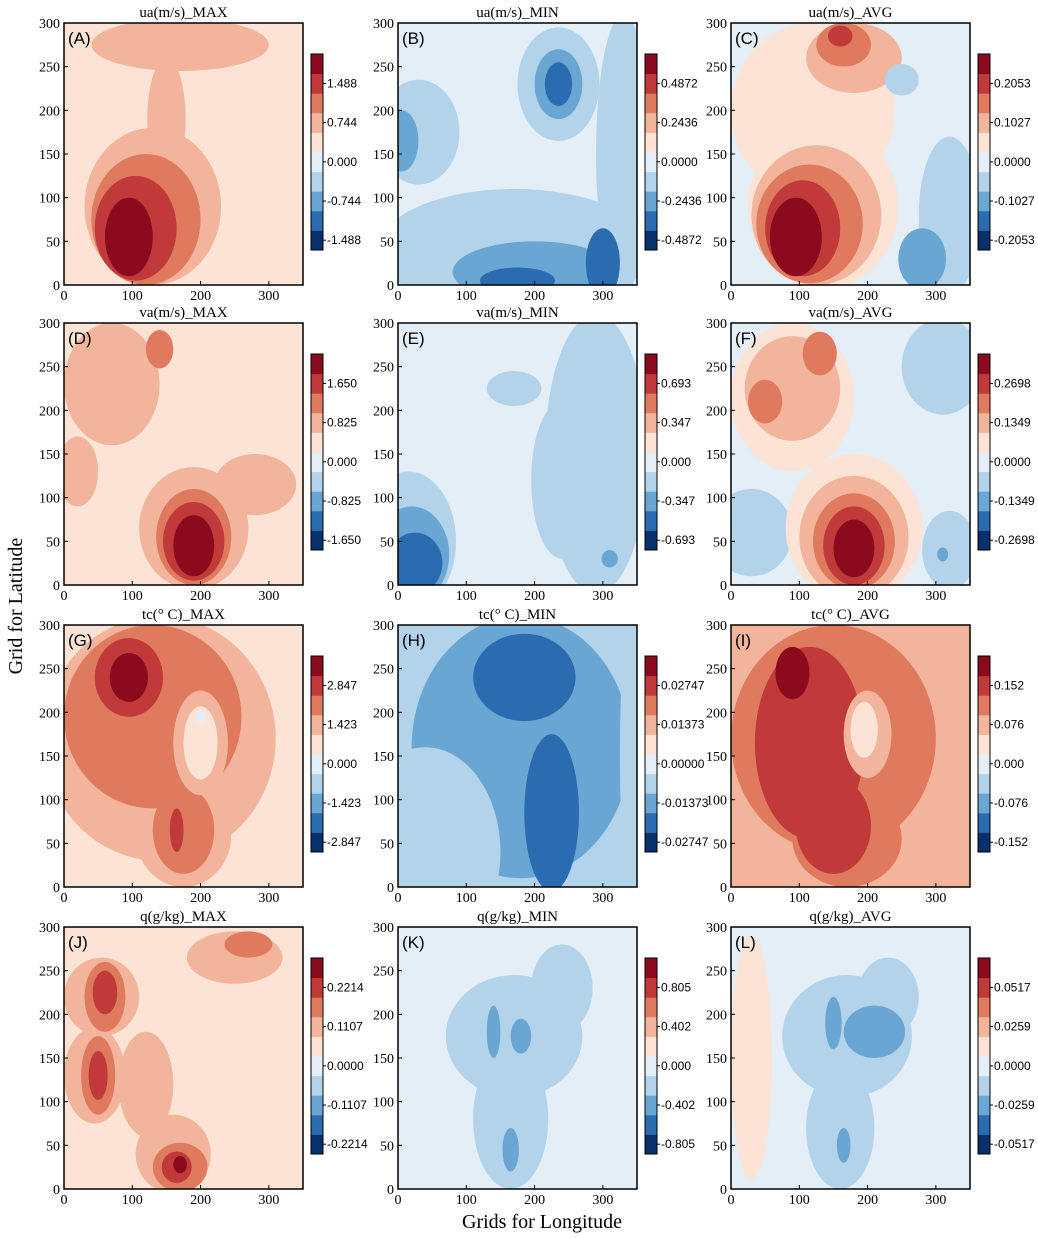  Describe the element at coordinates (1012, 987) in the screenshot. I see `colorbar-tick-label: 0.0517` at that location.